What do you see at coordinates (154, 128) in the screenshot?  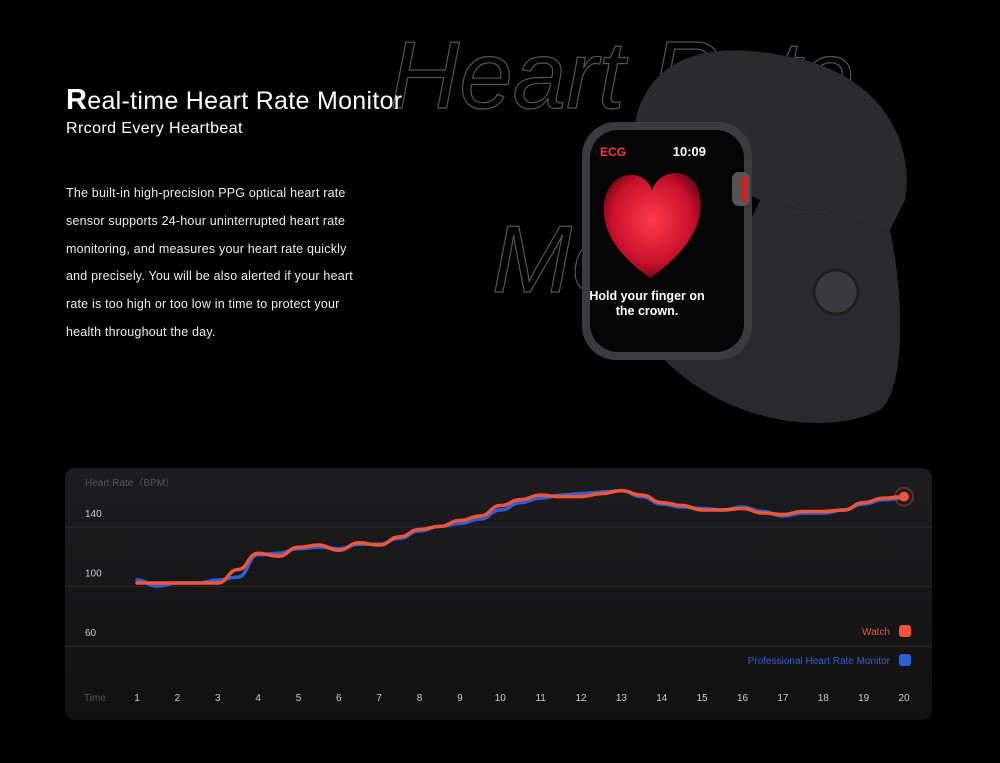 I see `subtitle: Rrcord Every Heartbeat` at bounding box center [154, 128].